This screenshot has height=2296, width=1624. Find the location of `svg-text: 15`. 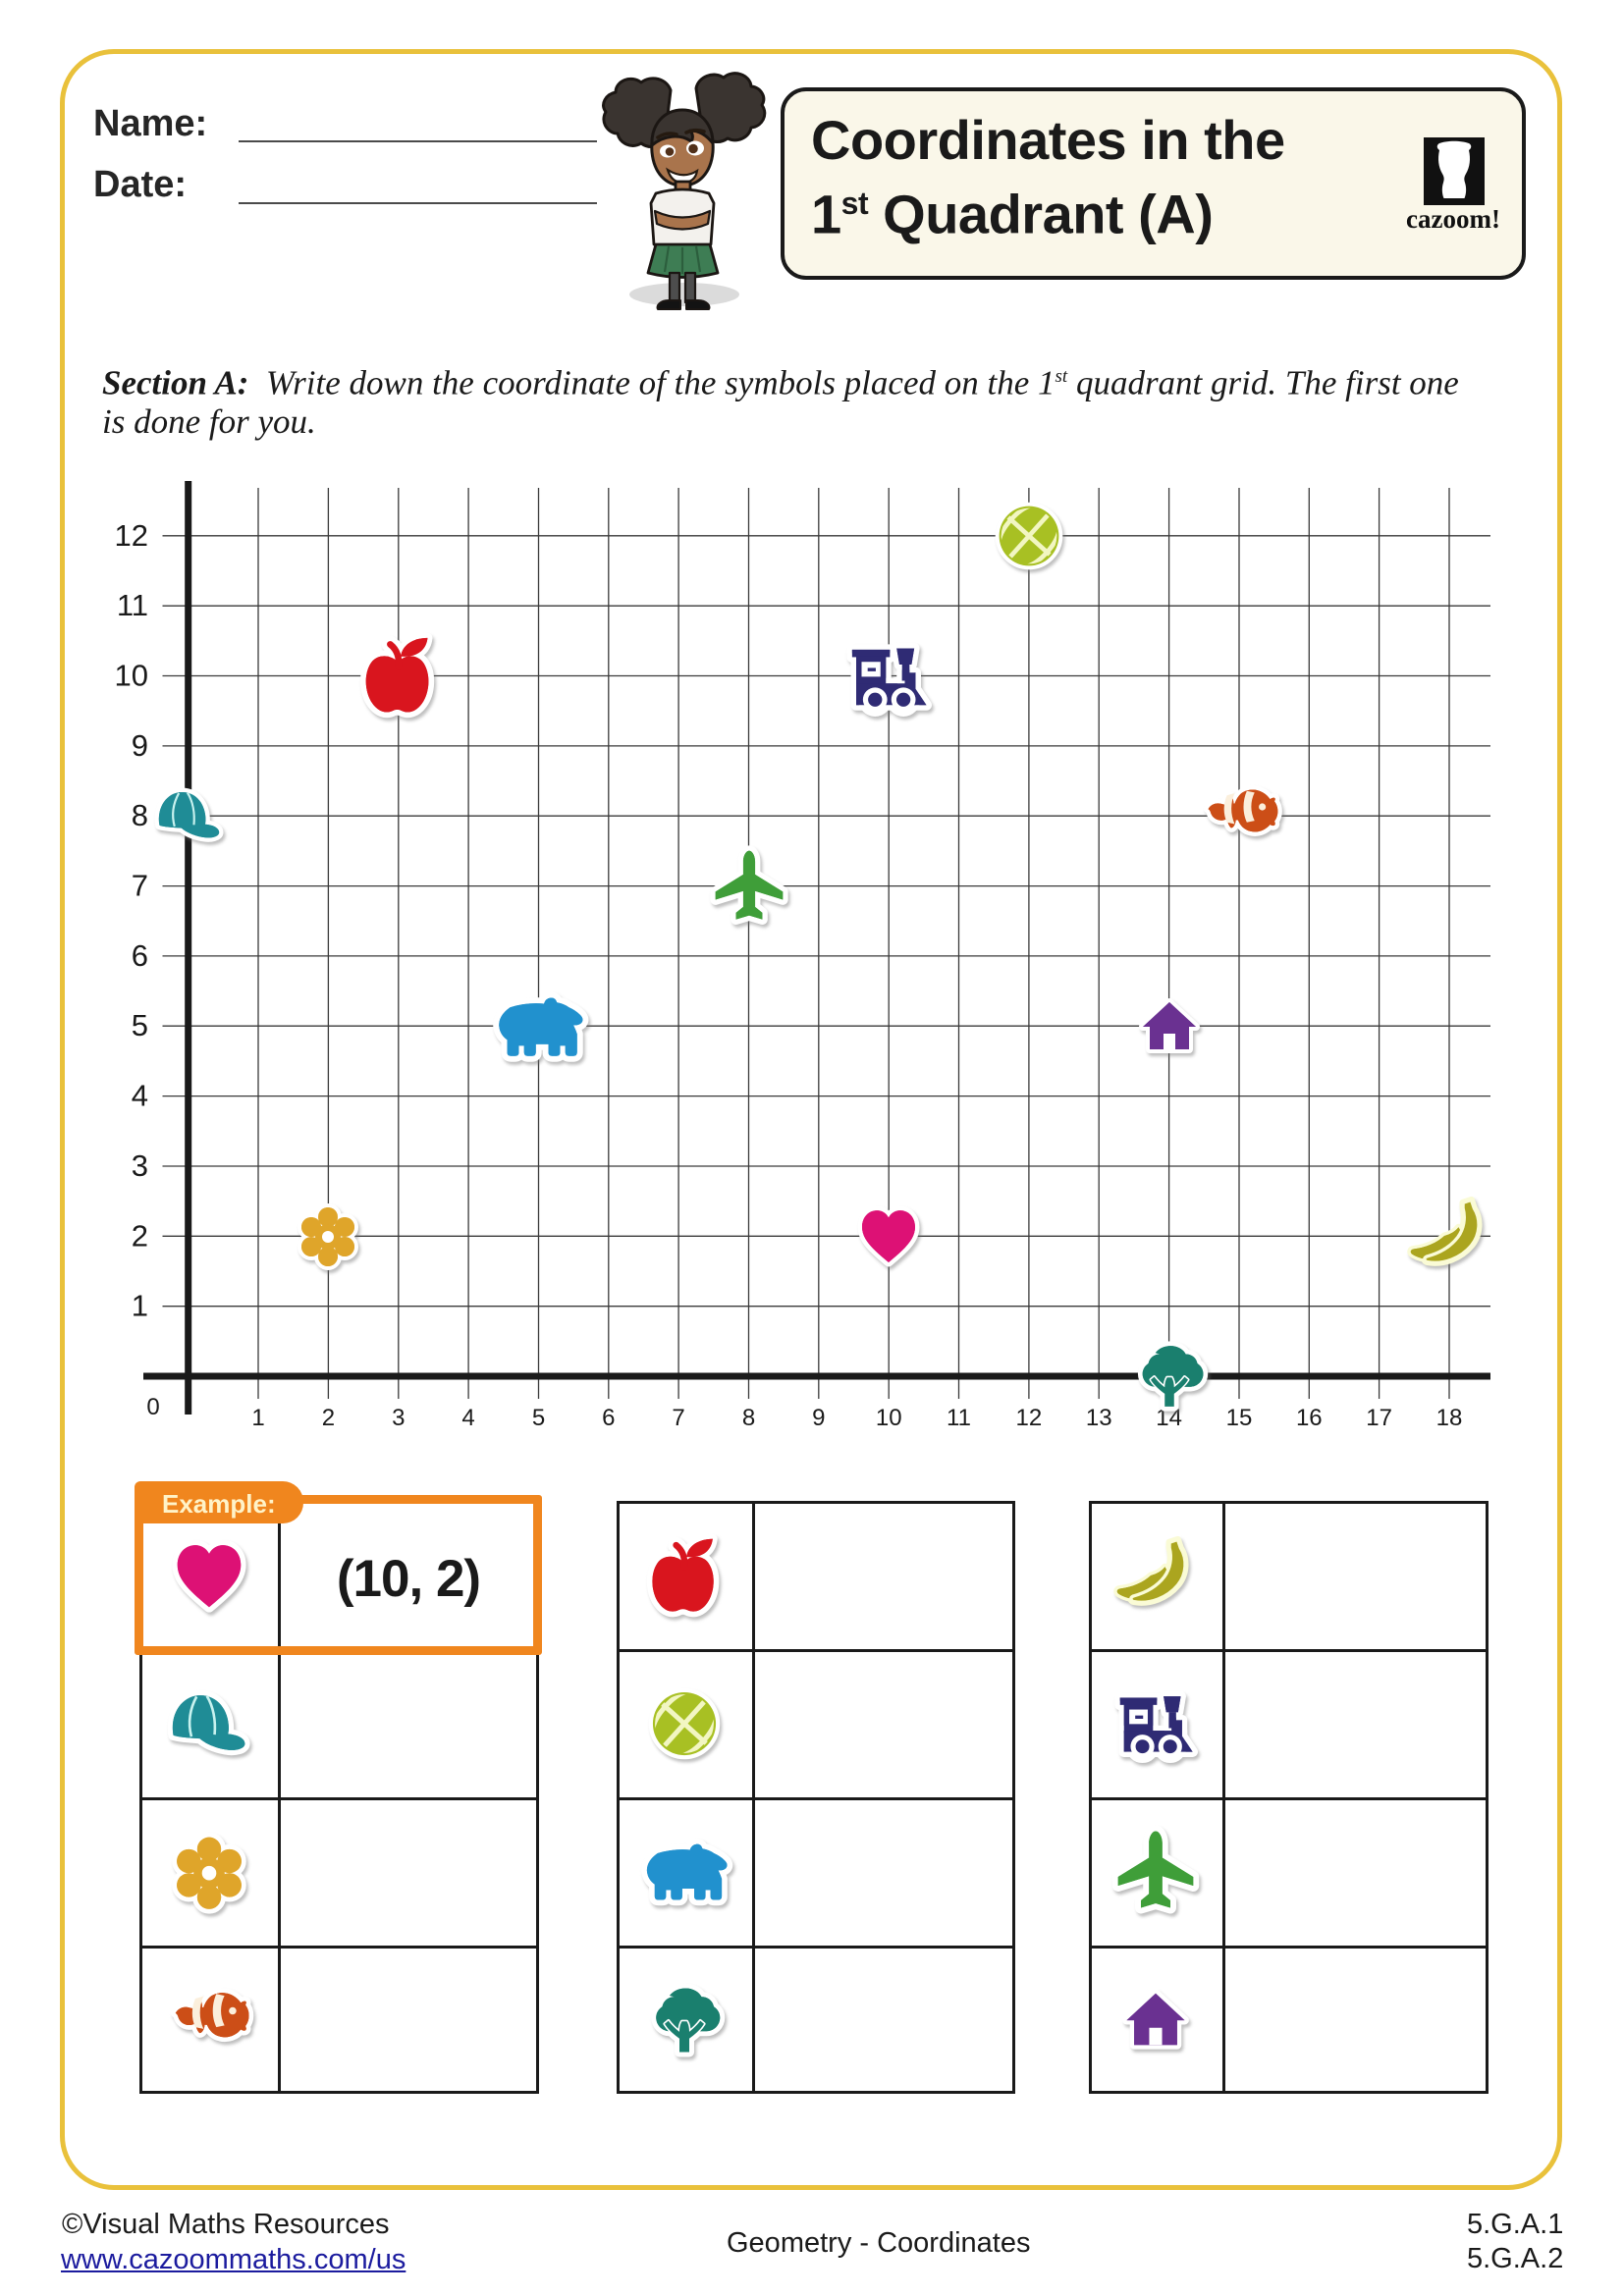

svg-text: 15 is located at coordinates (1239, 1418).